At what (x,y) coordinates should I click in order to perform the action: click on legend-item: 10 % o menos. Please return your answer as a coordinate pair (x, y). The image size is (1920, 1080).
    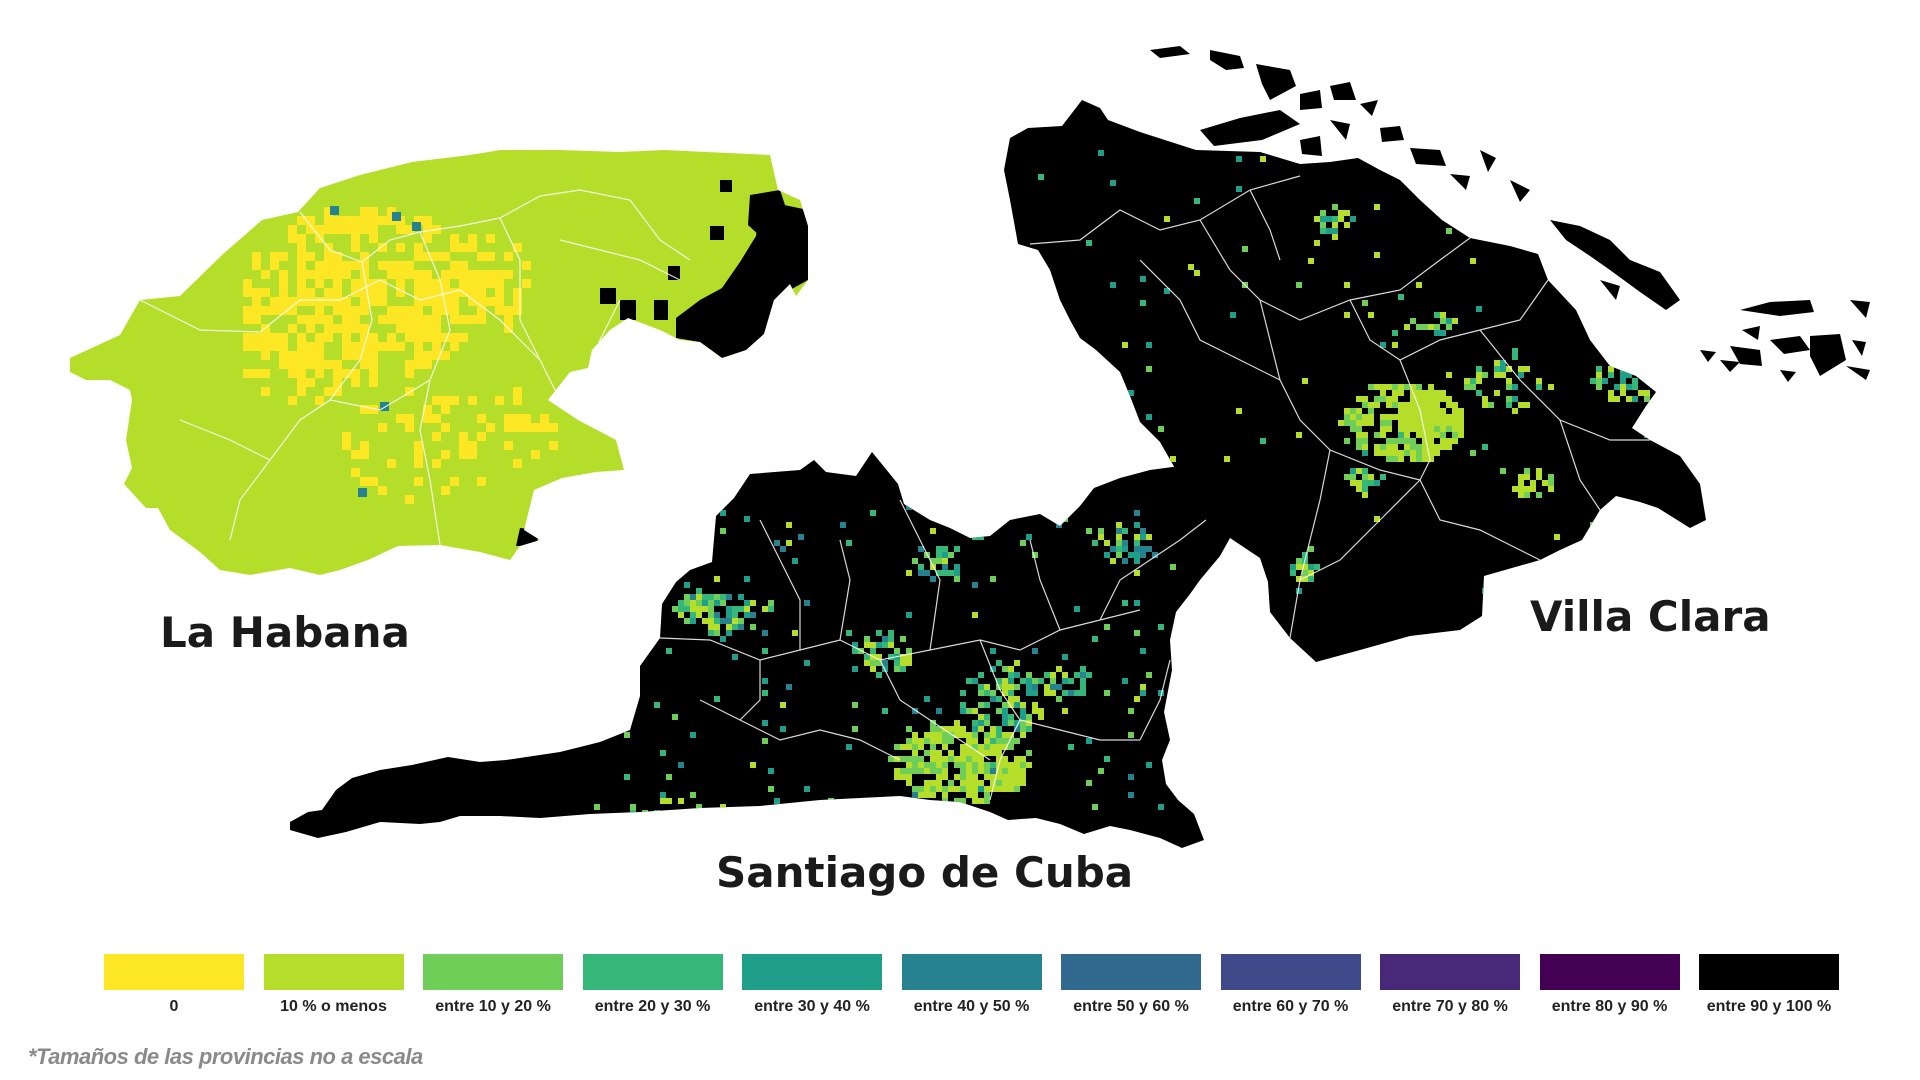
    Looking at the image, I should click on (333, 985).